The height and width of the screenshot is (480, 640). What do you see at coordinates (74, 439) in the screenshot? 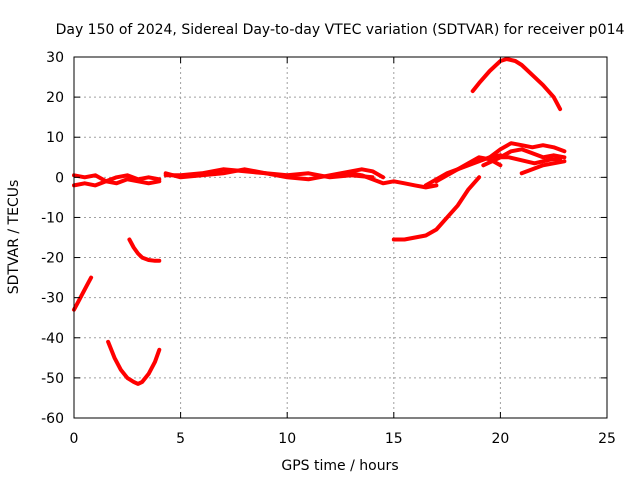
I see `x-tick-label: 0` at bounding box center [74, 439].